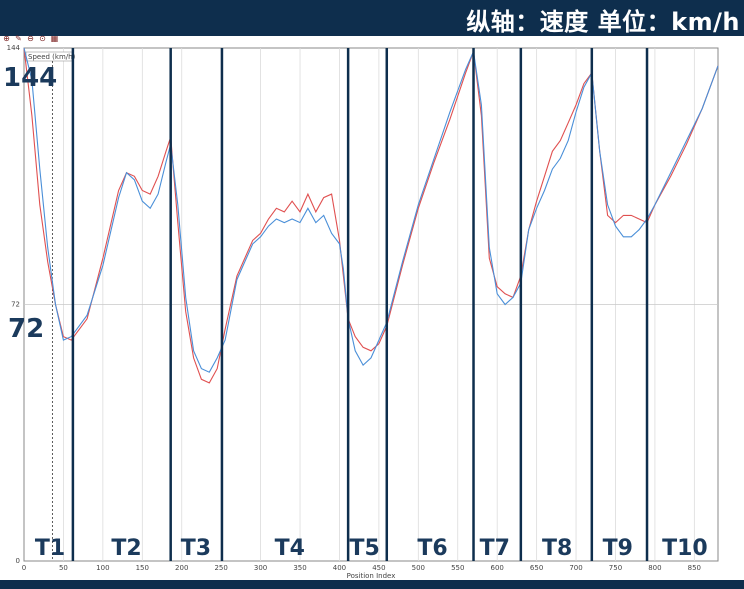 Image resolution: width=744 pixels, height=589 pixels. Describe the element at coordinates (52, 57) in the screenshot. I see `y-axis-label: Speed (km/h)` at that location.